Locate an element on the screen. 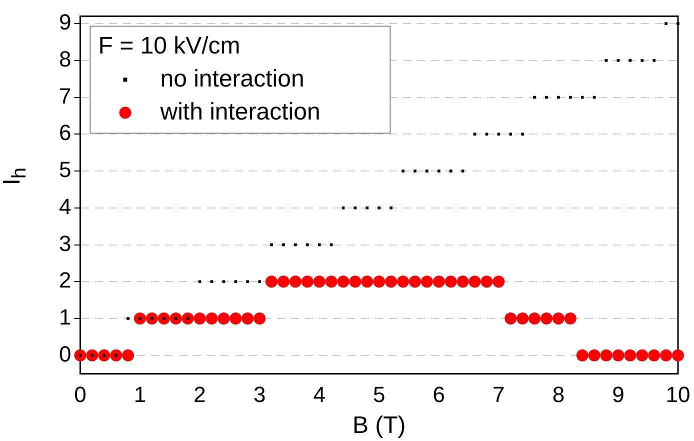 The image size is (694, 441). y-tick-label: 3 is located at coordinates (65, 243).